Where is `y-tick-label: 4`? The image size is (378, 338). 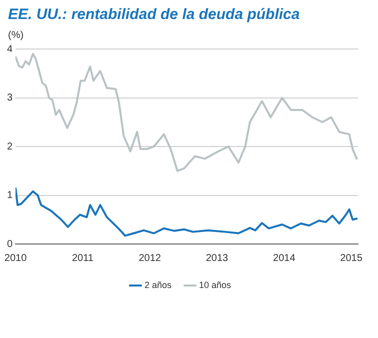
y-tick-label: 4 is located at coordinates (10, 49).